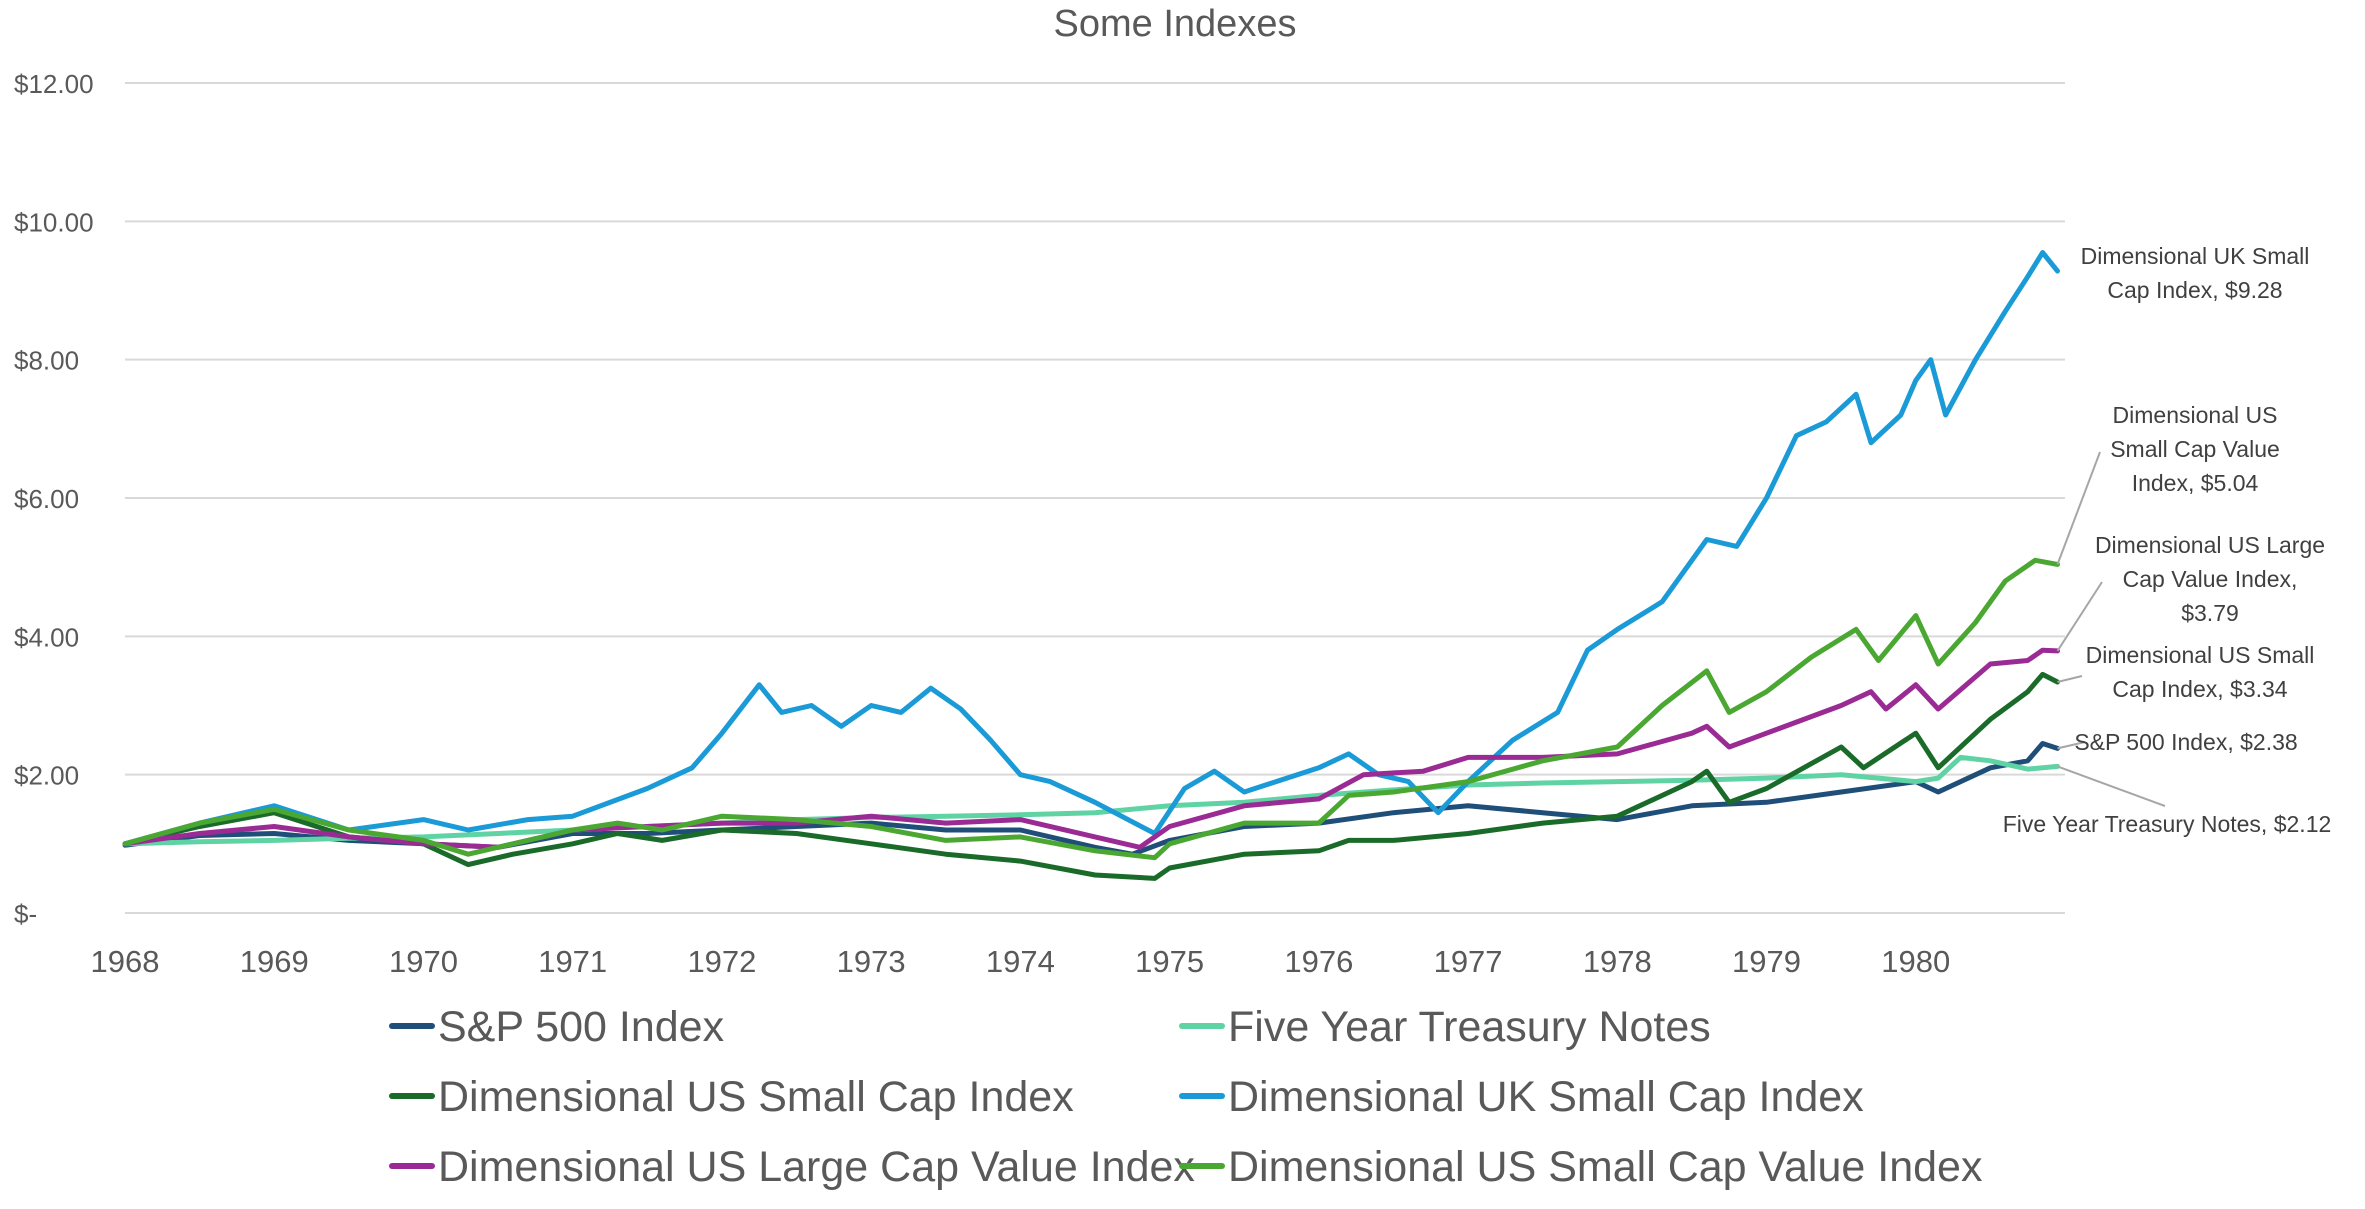  I want to click on x-tick-label: 1975, so click(1169, 961).